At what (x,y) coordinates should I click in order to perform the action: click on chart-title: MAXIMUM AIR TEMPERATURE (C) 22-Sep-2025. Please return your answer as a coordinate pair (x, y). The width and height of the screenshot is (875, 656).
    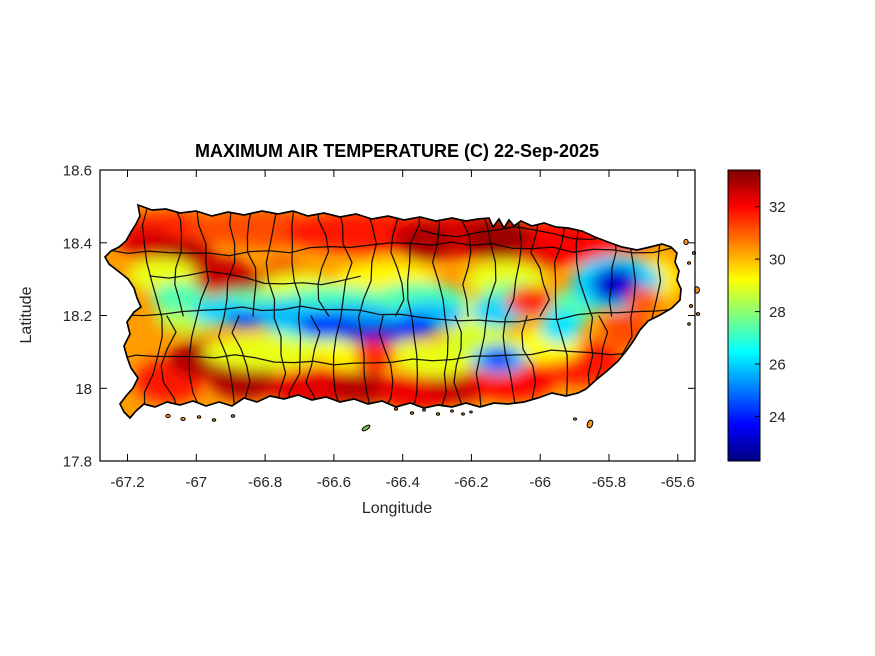
    Looking at the image, I should click on (397, 151).